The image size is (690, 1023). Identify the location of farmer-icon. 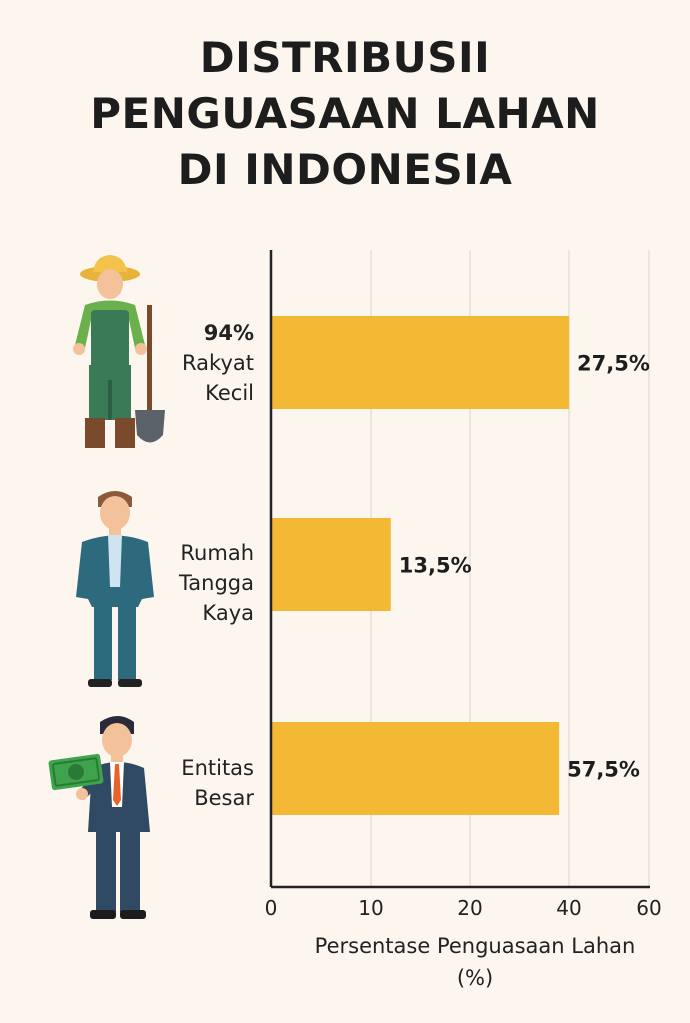
(119, 351).